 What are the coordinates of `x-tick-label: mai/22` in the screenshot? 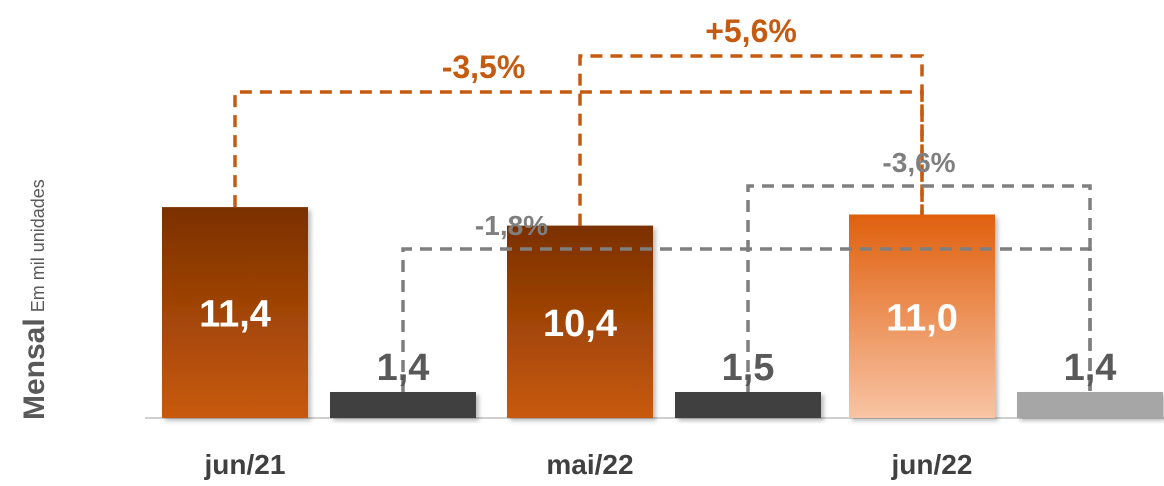 It's located at (589, 464).